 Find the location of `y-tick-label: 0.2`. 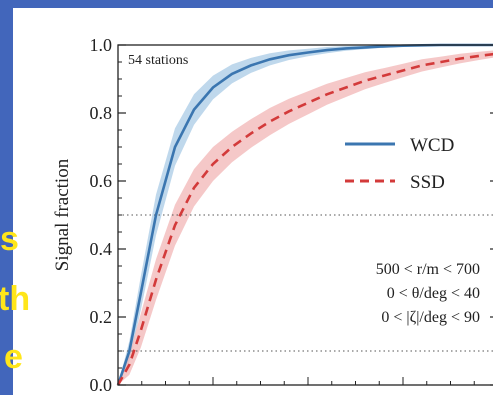

y-tick-label: 0.2 is located at coordinates (101, 317).